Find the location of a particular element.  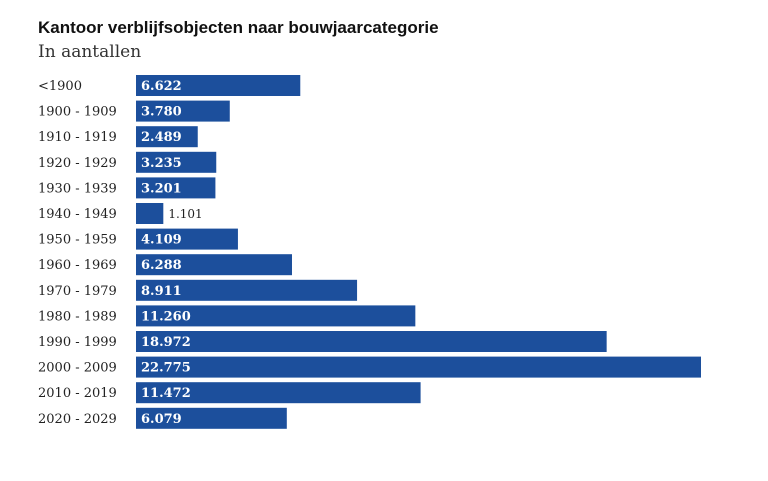

value-label: 4.109 is located at coordinates (161, 240).